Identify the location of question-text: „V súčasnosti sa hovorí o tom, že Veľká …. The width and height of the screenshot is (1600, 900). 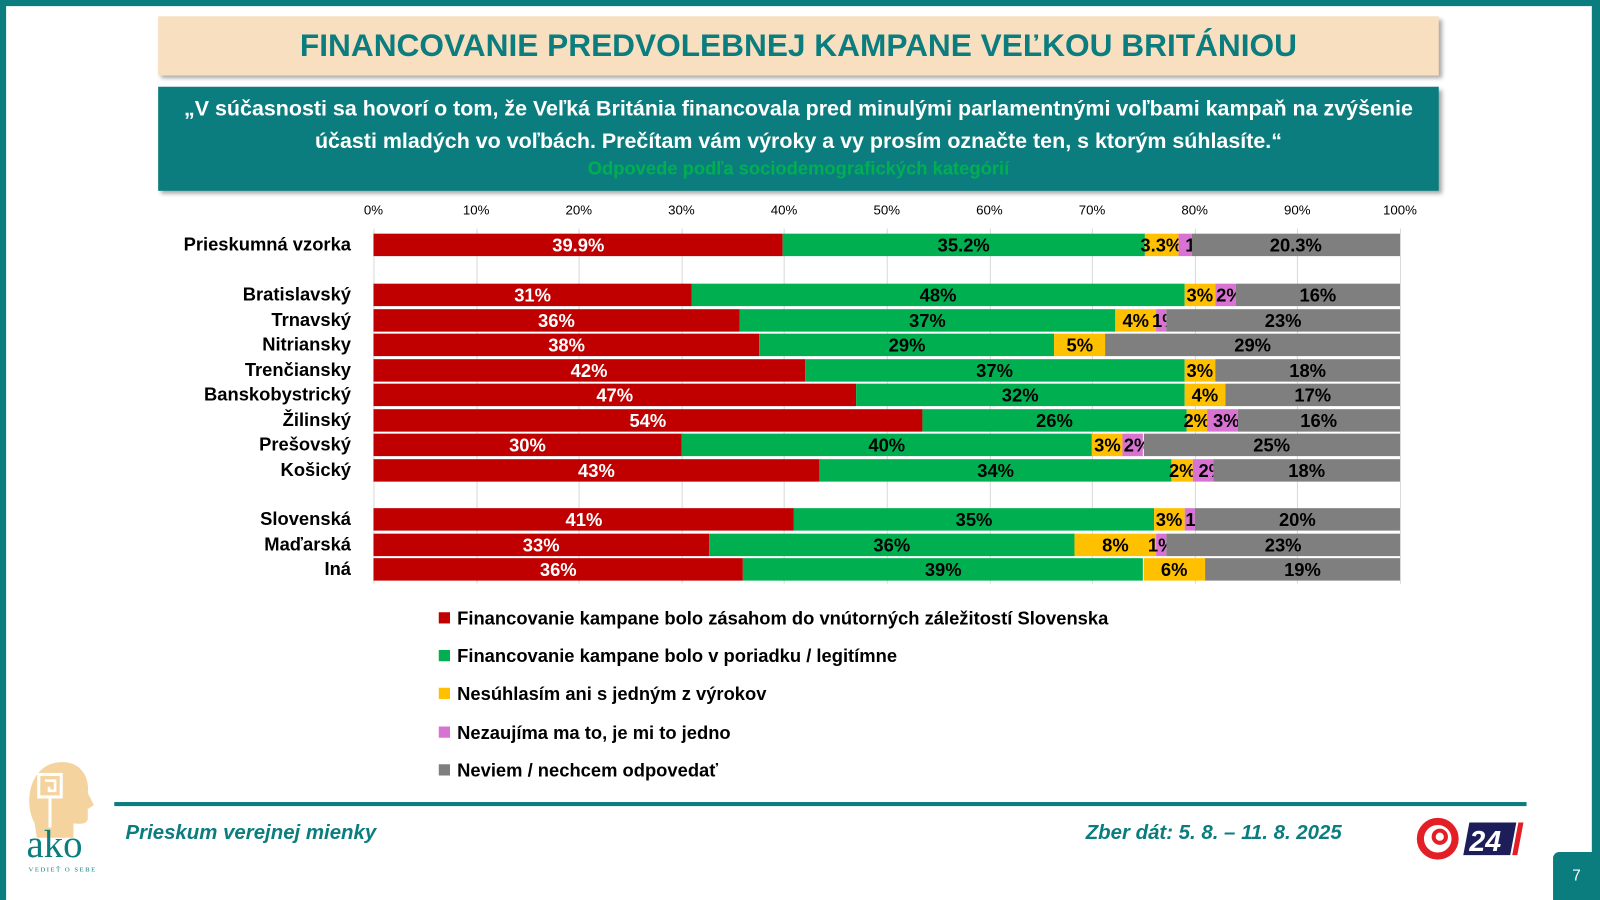
(798, 125).